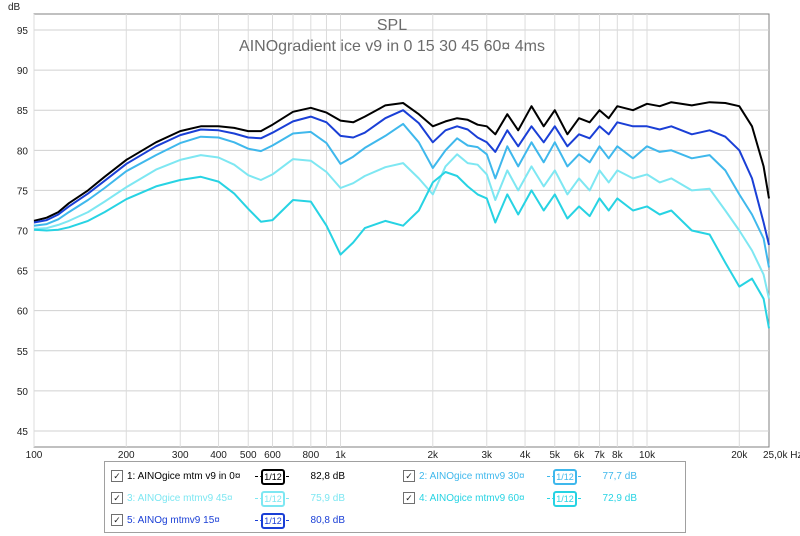 The image size is (800, 536). I want to click on legend-value: 77,7 dB, so click(619, 476).